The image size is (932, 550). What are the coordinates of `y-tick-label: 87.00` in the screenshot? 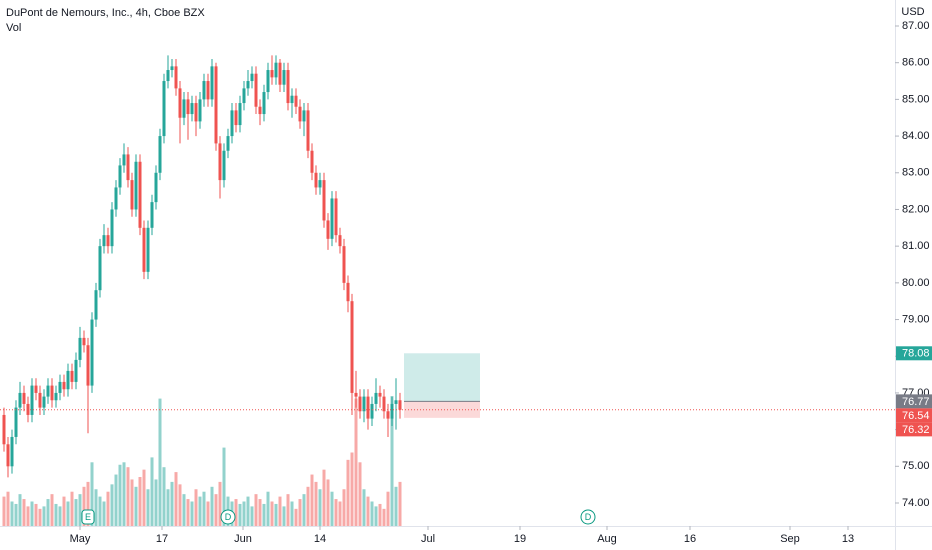 It's located at (916, 26).